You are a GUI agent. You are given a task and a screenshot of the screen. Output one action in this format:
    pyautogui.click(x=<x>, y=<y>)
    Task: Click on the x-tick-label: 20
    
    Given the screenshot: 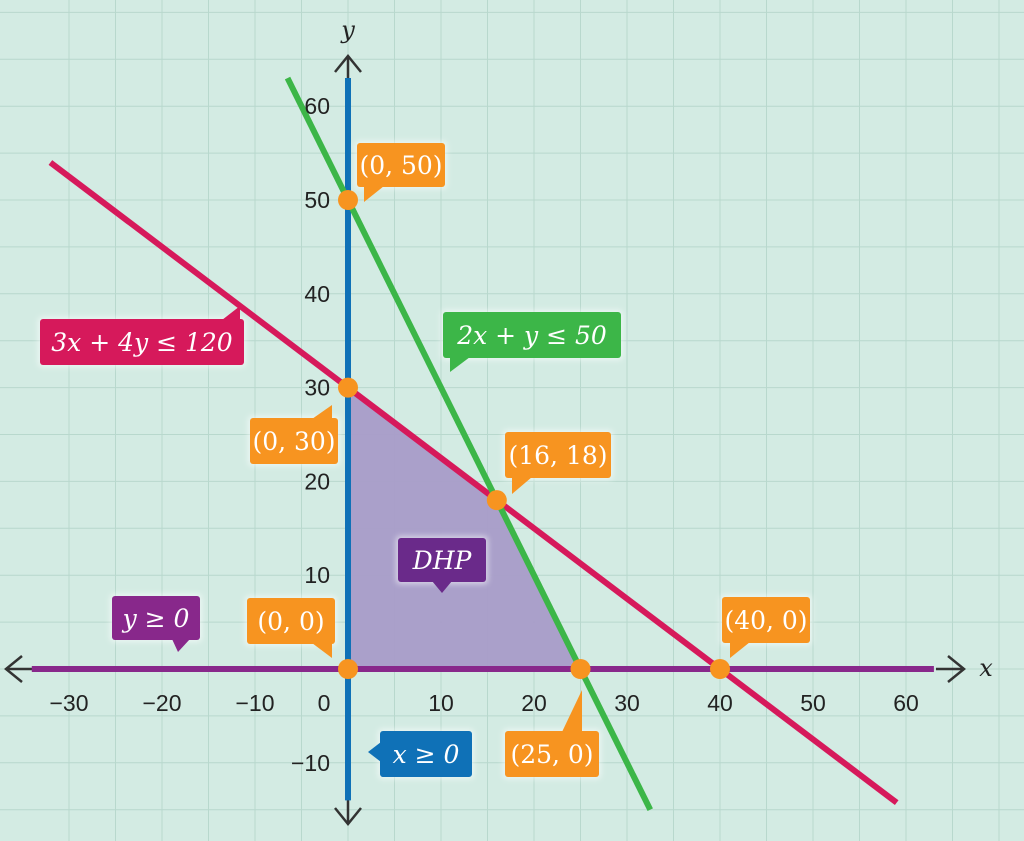 What is the action you would take?
    pyautogui.click(x=534, y=703)
    